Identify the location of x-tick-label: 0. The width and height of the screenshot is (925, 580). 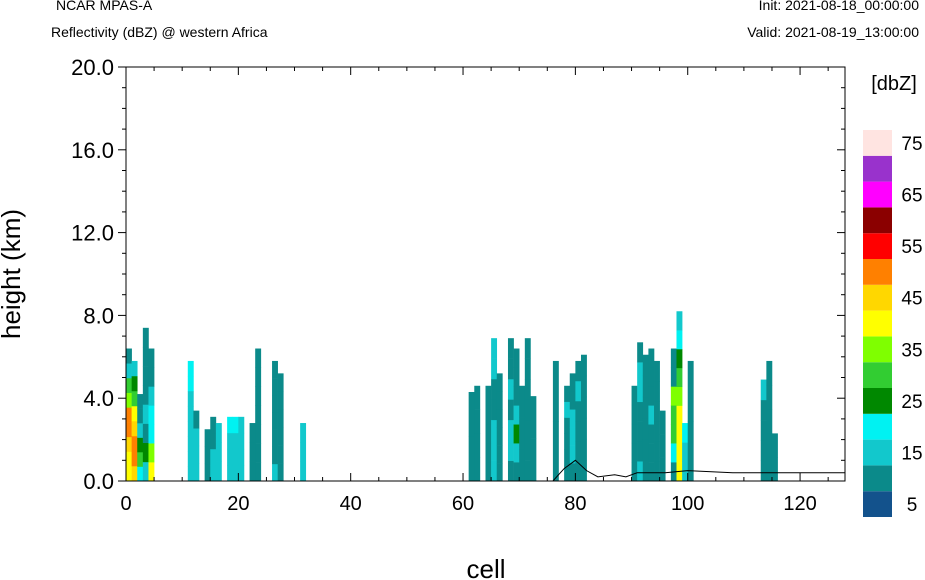
(125, 504).